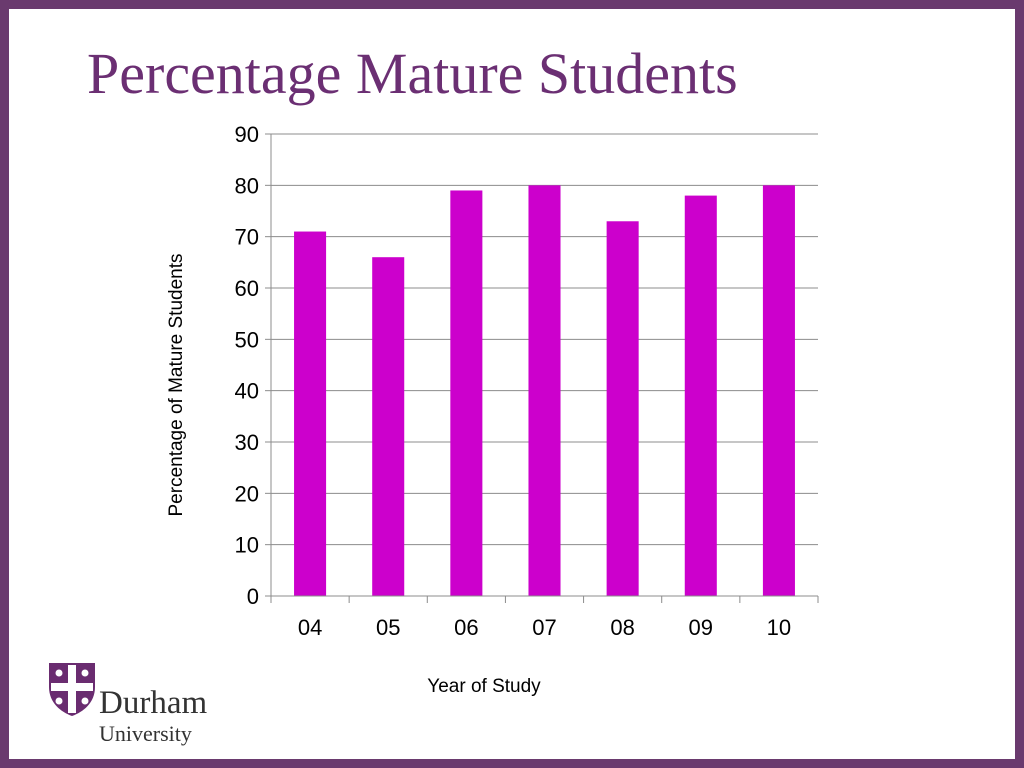  What do you see at coordinates (466, 627) in the screenshot?
I see `x-tick-label: 06` at bounding box center [466, 627].